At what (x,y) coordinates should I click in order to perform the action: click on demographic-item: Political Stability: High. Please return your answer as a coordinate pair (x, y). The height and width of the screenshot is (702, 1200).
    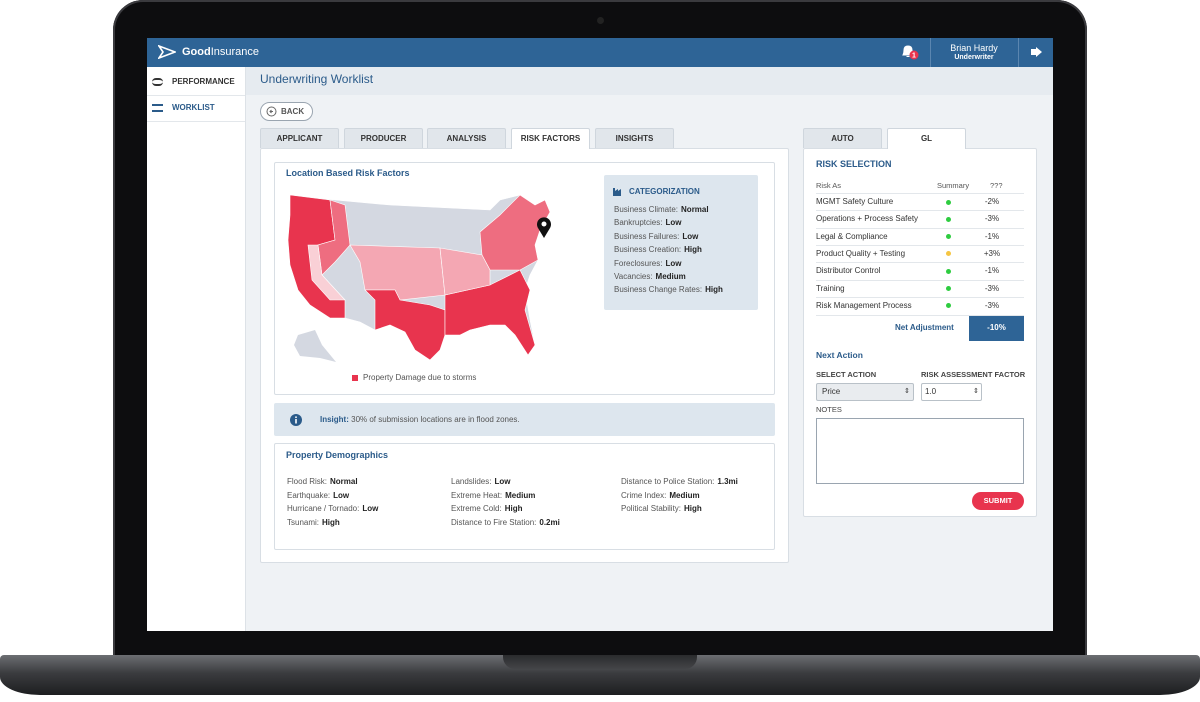
    Looking at the image, I should click on (661, 509).